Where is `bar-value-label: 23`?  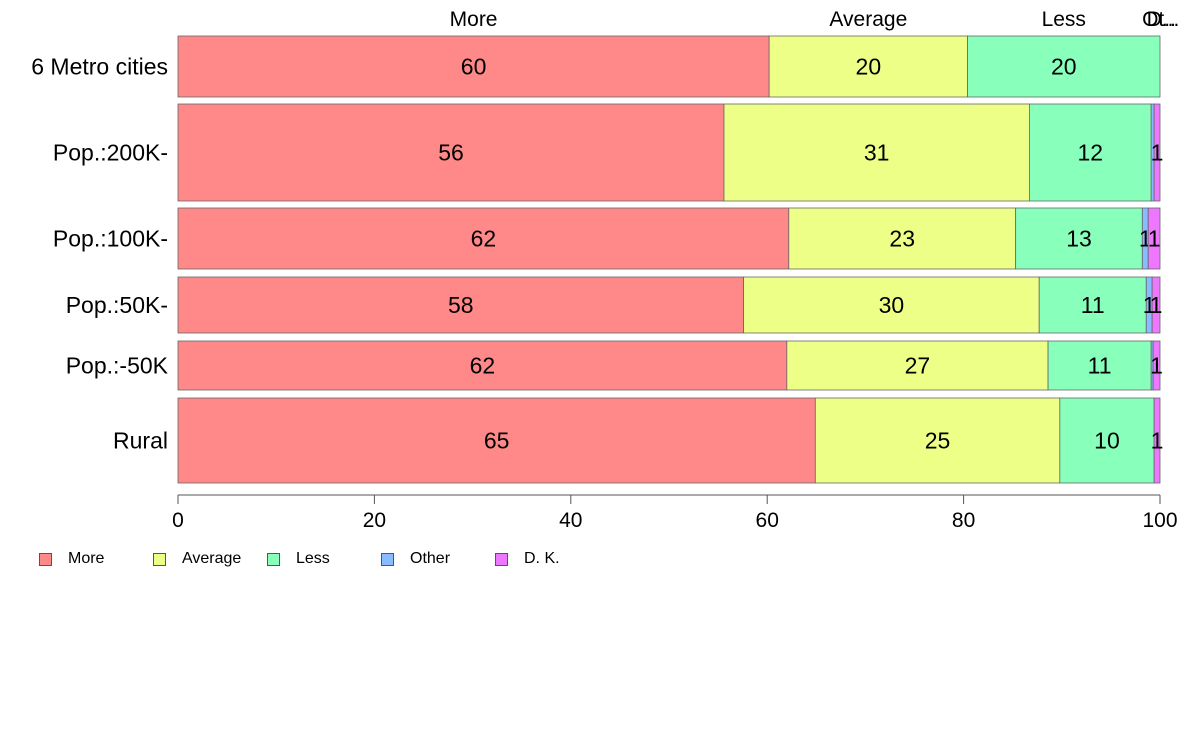
bar-value-label: 23 is located at coordinates (902, 239).